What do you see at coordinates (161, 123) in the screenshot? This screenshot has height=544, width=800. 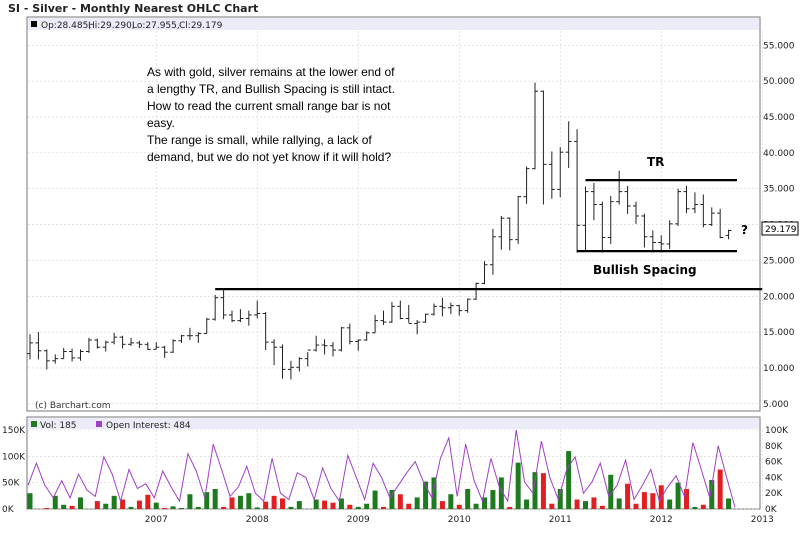 I see `note-line: easy.` at bounding box center [161, 123].